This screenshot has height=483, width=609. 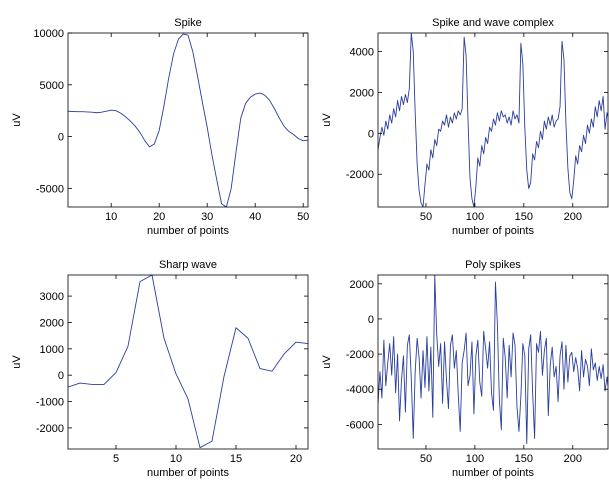 What do you see at coordinates (360, 390) in the screenshot?
I see `y-tick-label: -4000` at bounding box center [360, 390].